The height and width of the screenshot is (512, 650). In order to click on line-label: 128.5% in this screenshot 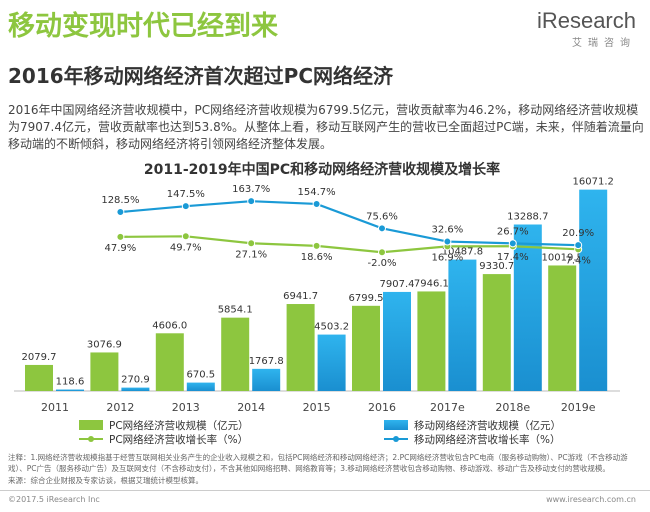, I will do `click(120, 200)`.